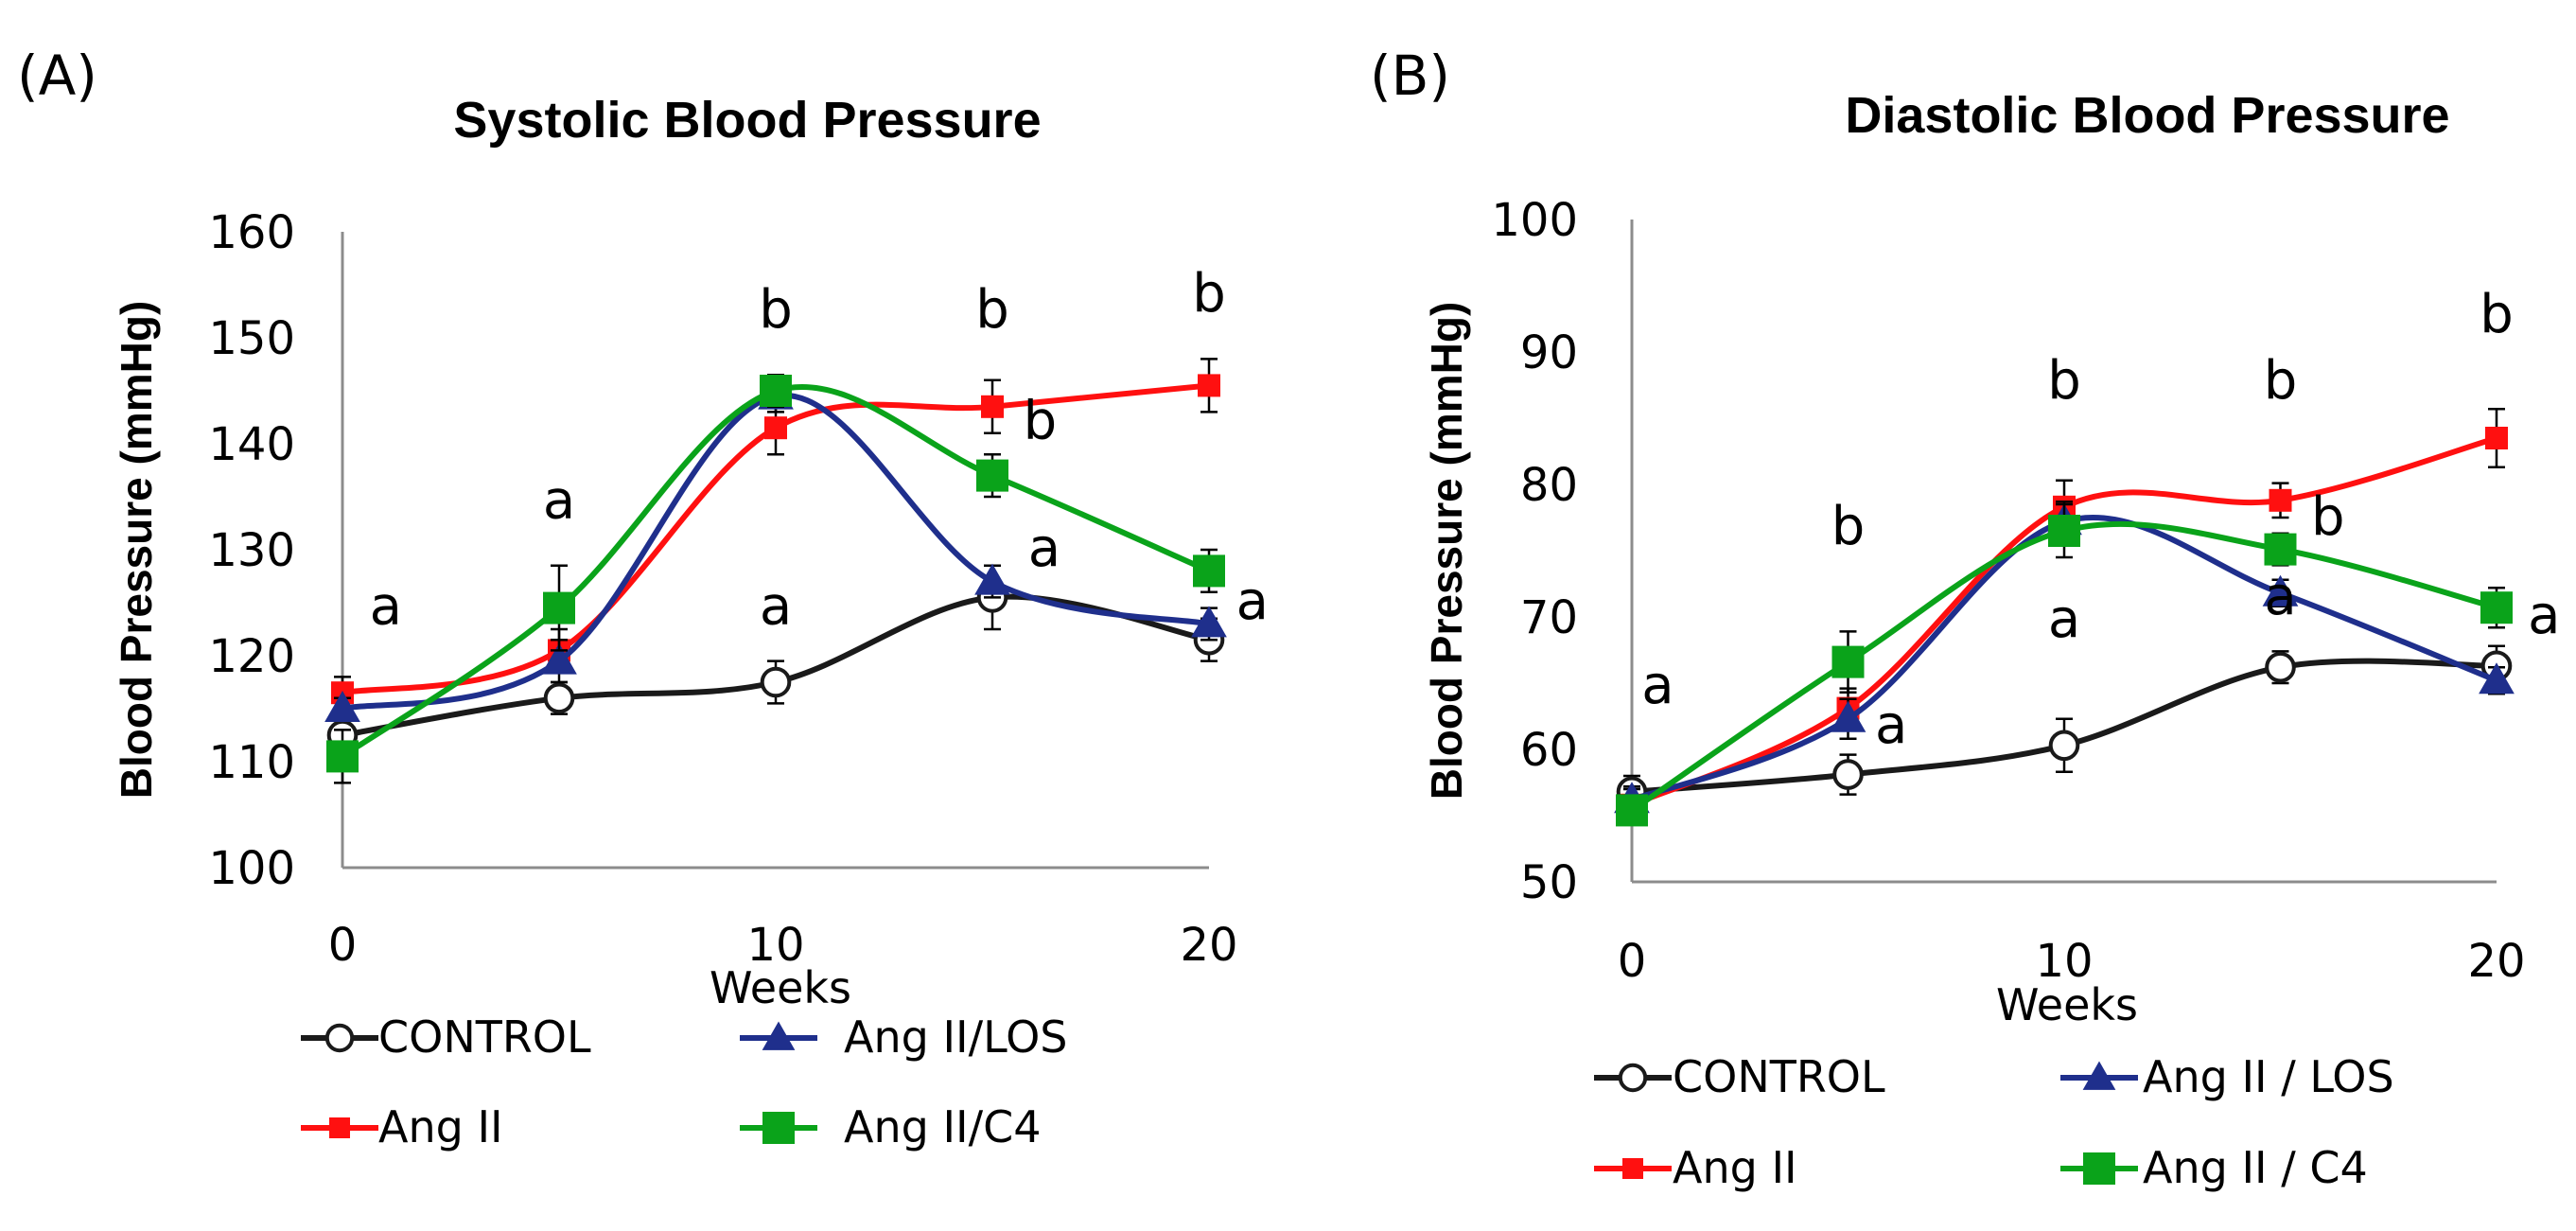  What do you see at coordinates (943, 1126) in the screenshot?
I see `legend-label: Ang II/C4` at bounding box center [943, 1126].